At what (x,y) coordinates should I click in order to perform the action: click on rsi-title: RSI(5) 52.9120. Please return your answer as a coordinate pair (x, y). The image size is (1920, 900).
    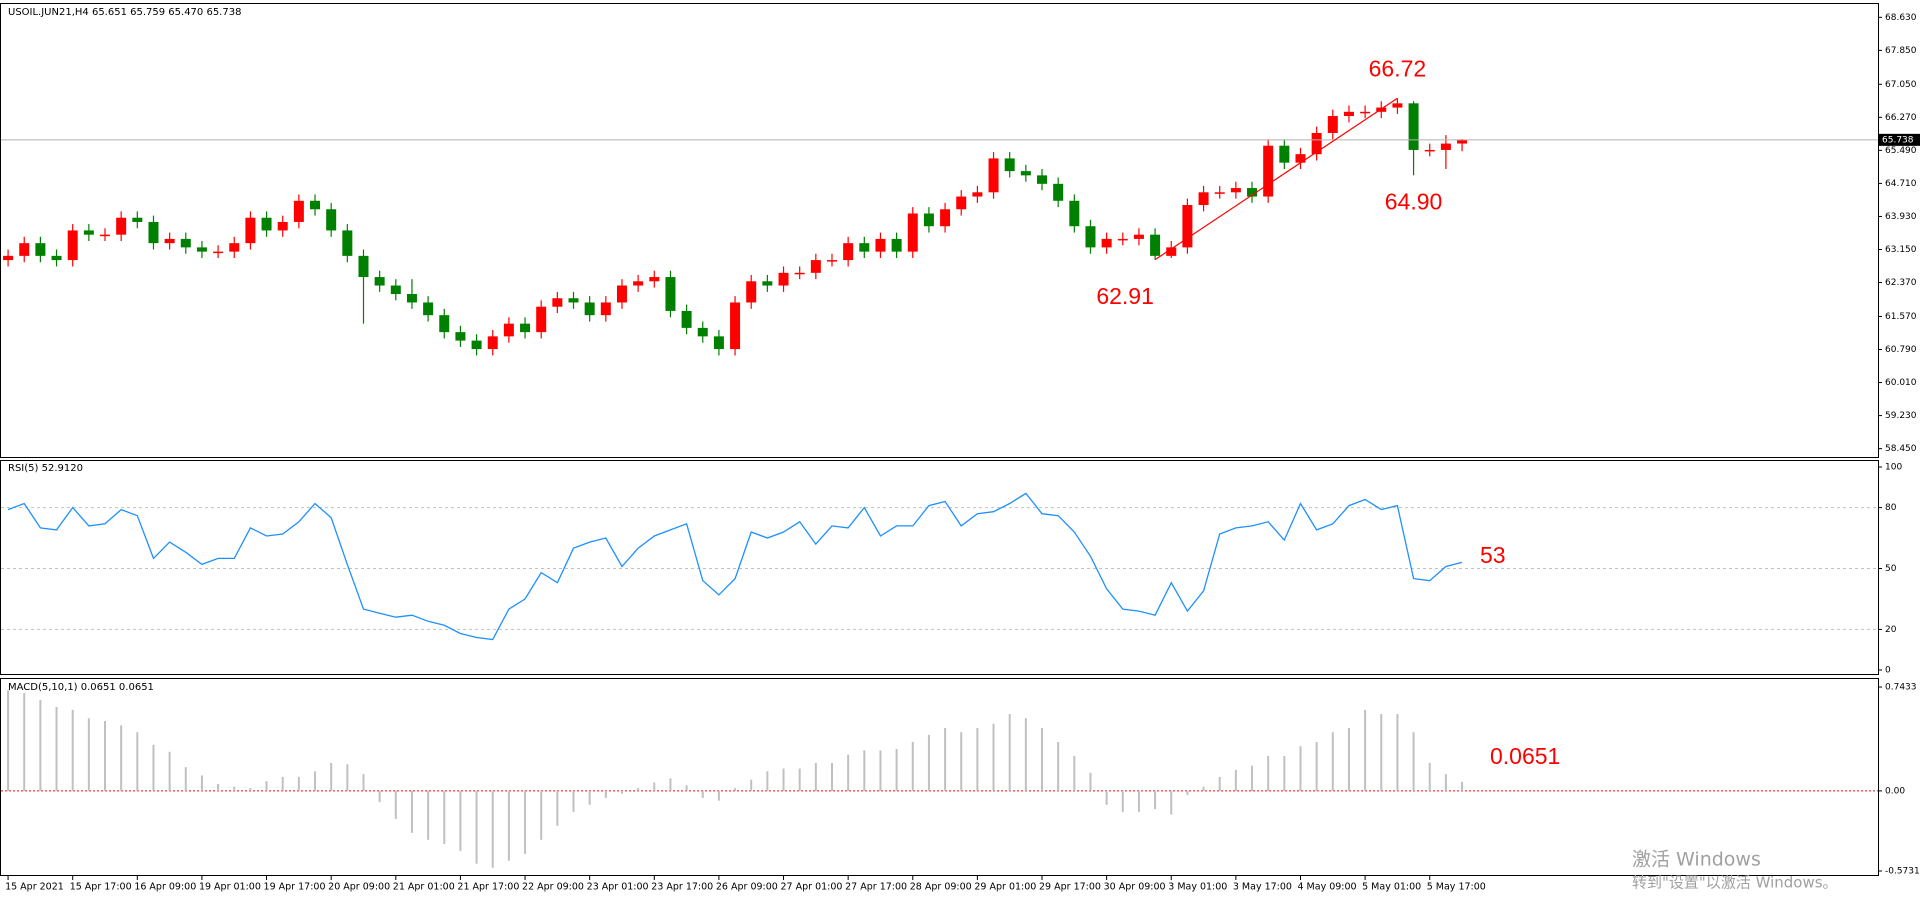
    Looking at the image, I should click on (45, 468).